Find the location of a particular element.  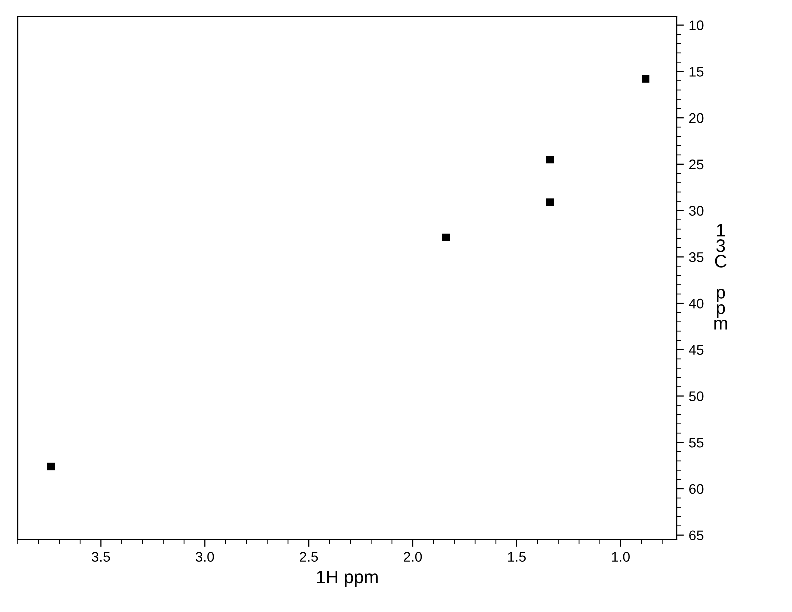

x-tick-label: 1.5 is located at coordinates (517, 557).